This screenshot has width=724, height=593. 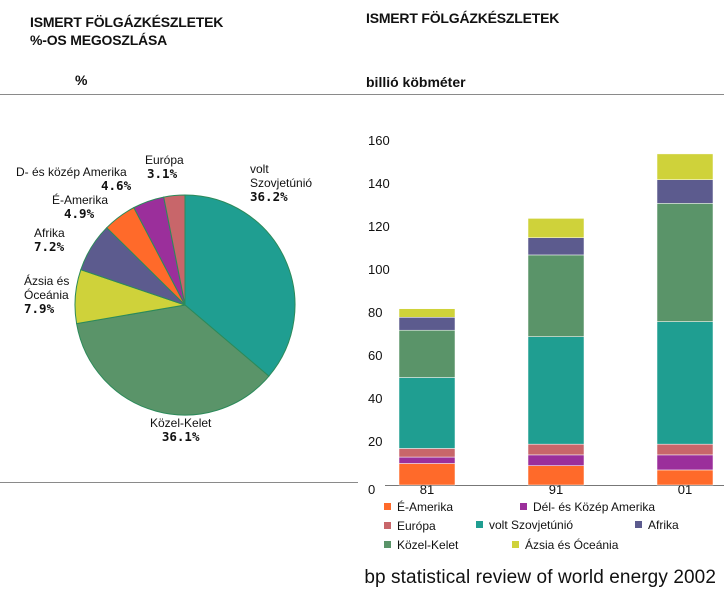 What do you see at coordinates (427, 489) in the screenshot?
I see `x-tick-label: 81` at bounding box center [427, 489].